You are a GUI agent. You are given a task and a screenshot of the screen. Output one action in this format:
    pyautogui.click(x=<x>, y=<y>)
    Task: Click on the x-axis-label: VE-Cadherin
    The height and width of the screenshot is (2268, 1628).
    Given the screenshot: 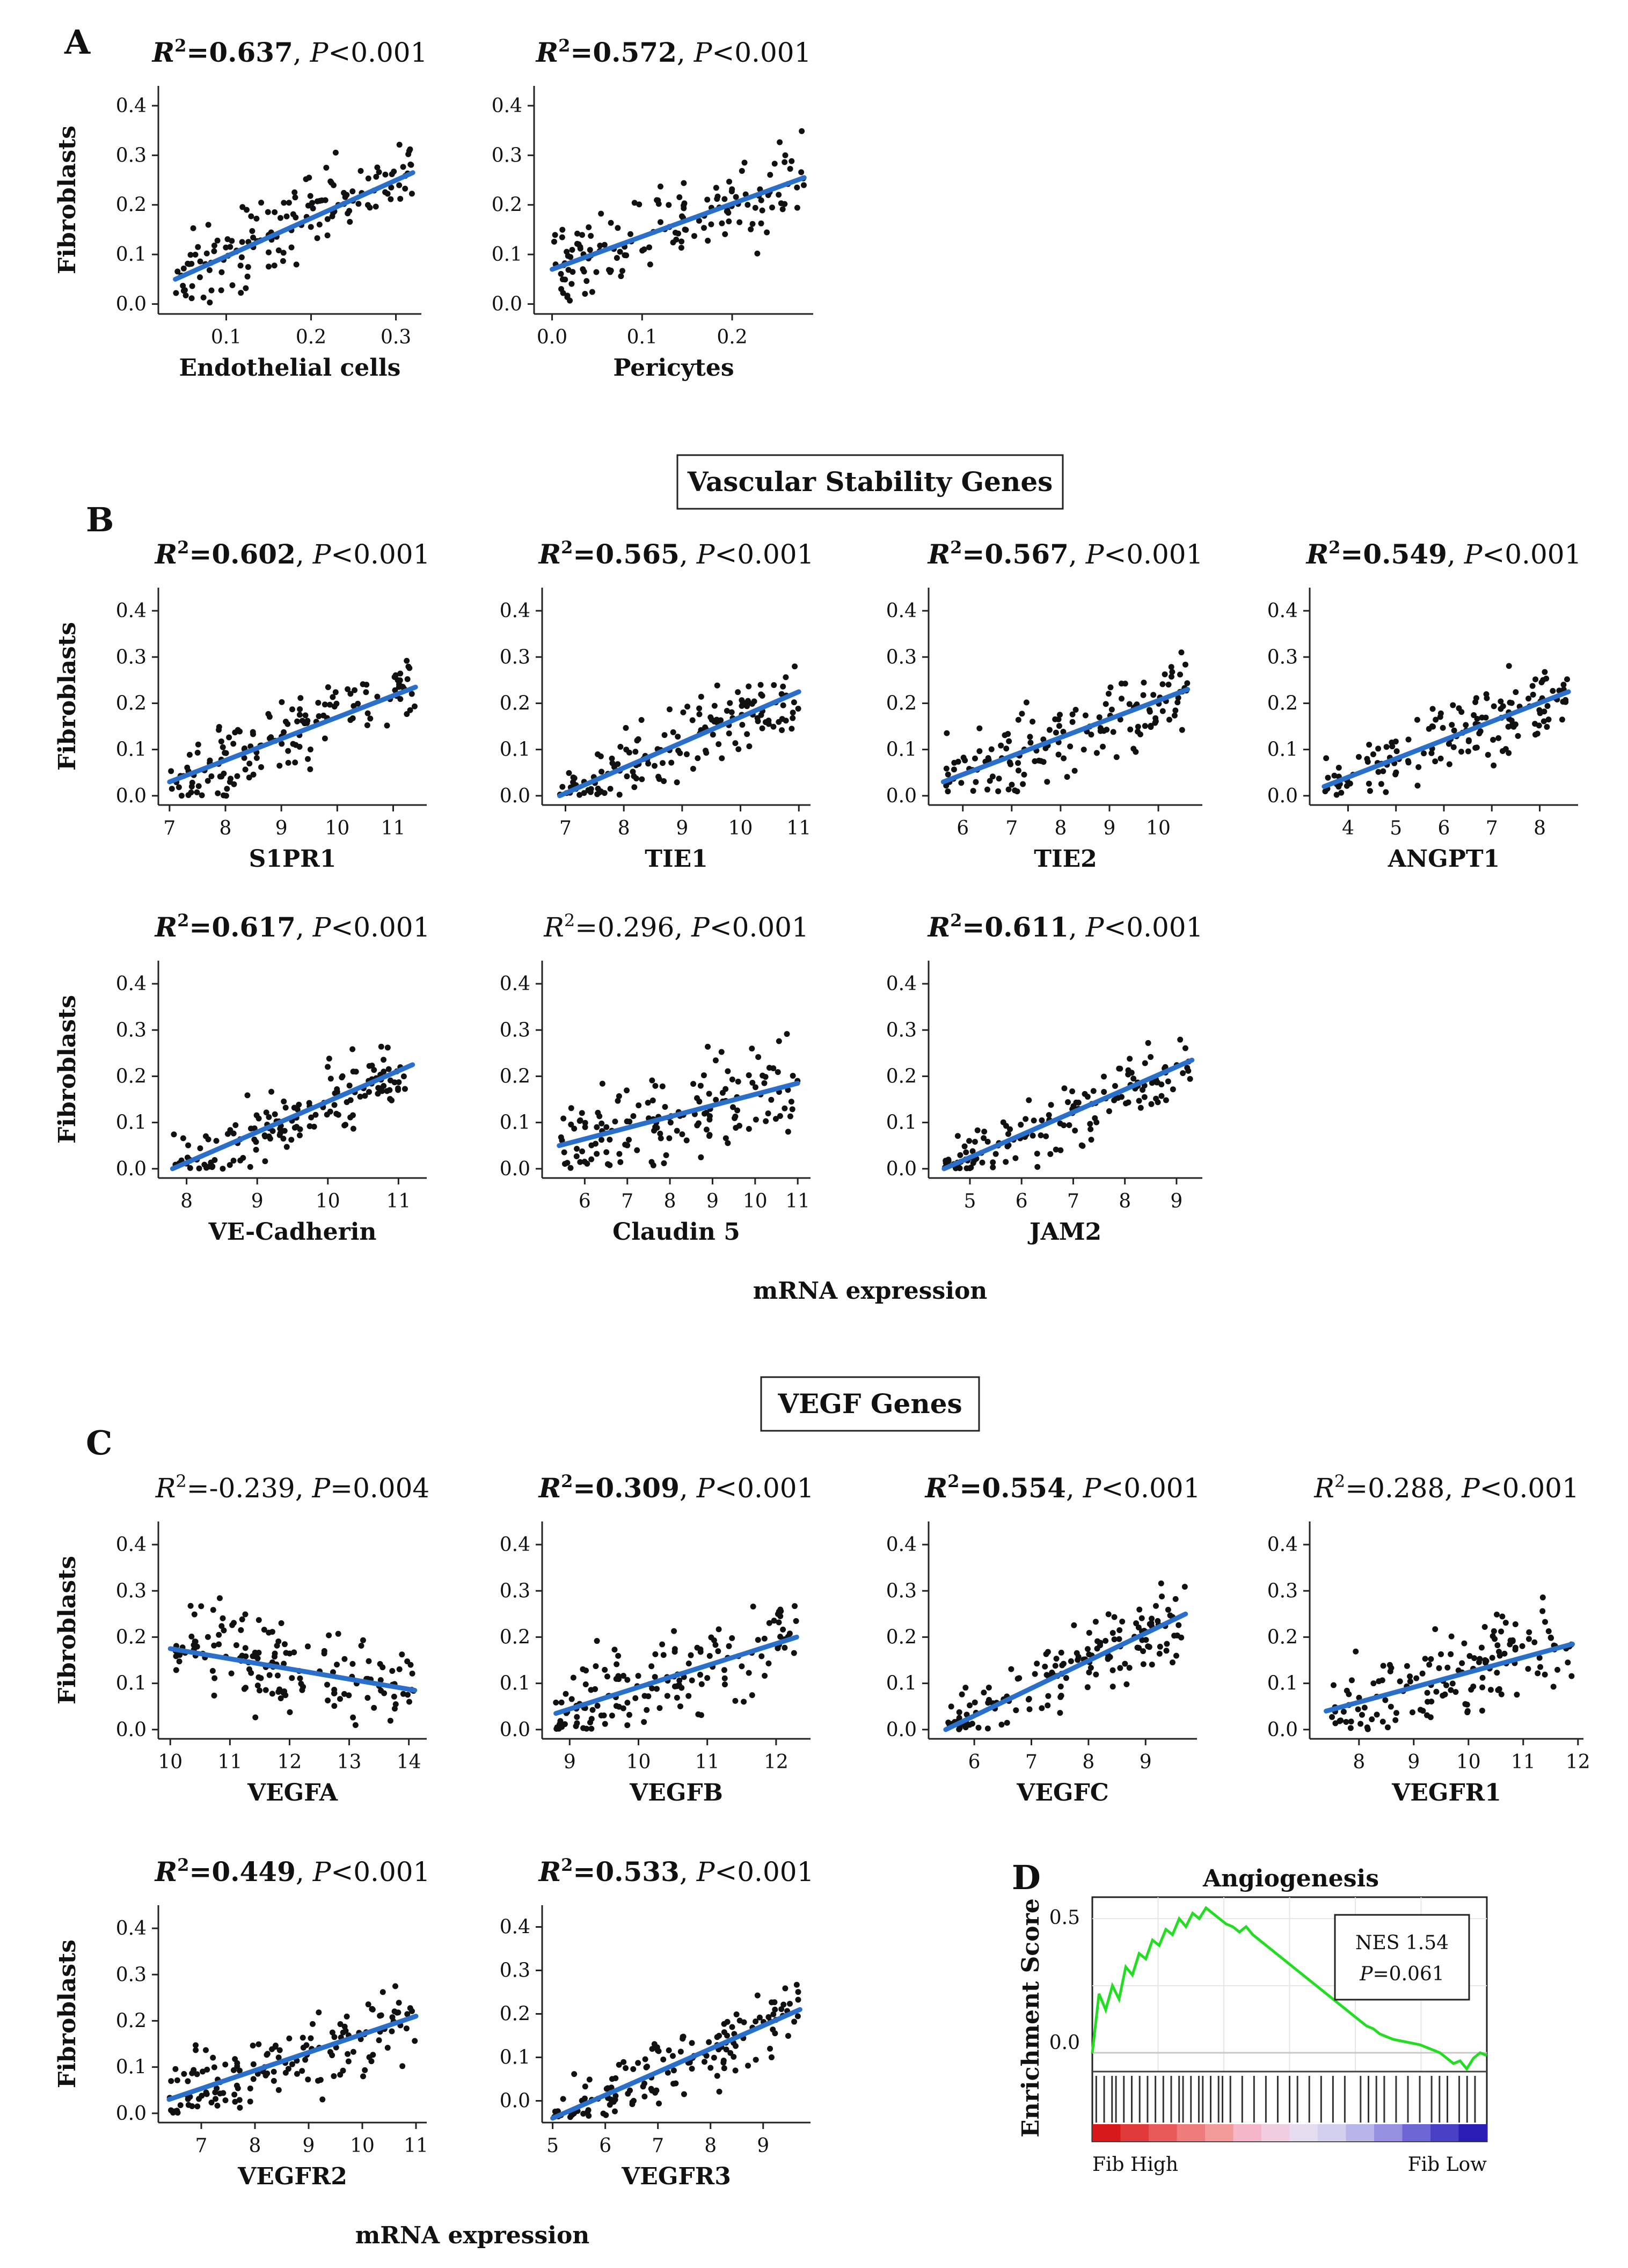 What is the action you would take?
    pyautogui.click(x=292, y=1232)
    